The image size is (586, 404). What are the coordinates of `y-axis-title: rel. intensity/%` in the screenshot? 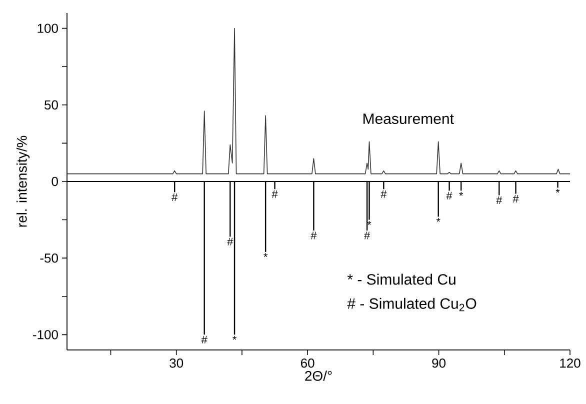 It's located at (23, 181).